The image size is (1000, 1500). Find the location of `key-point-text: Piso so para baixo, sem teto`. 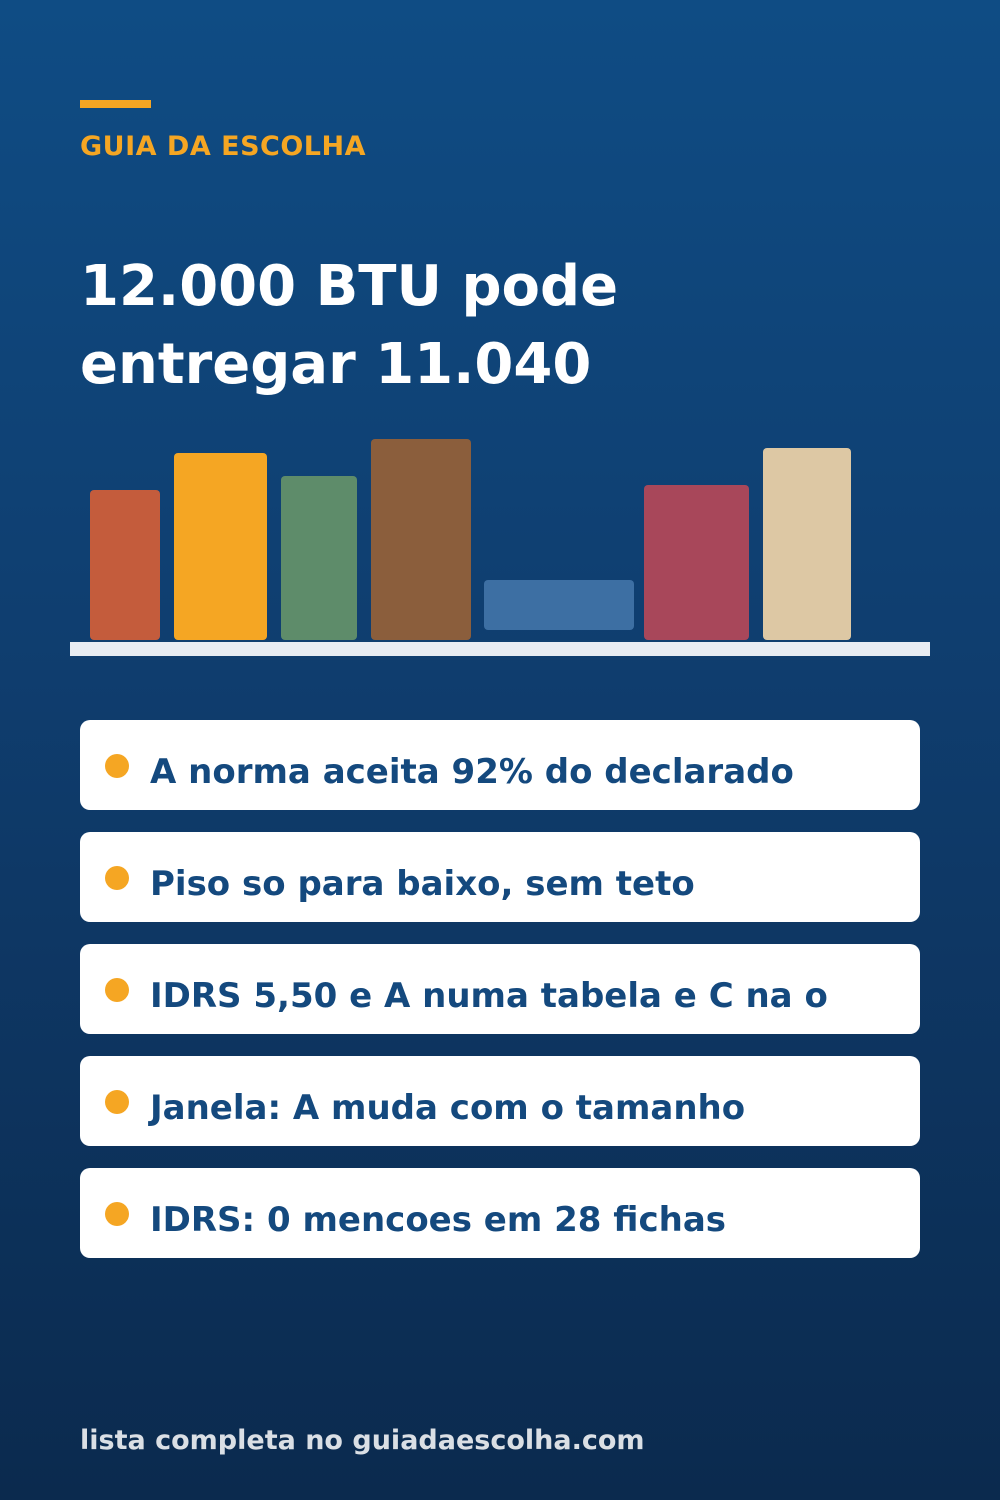

key-point-text: Piso so para baixo, sem teto is located at coordinates (422, 884).